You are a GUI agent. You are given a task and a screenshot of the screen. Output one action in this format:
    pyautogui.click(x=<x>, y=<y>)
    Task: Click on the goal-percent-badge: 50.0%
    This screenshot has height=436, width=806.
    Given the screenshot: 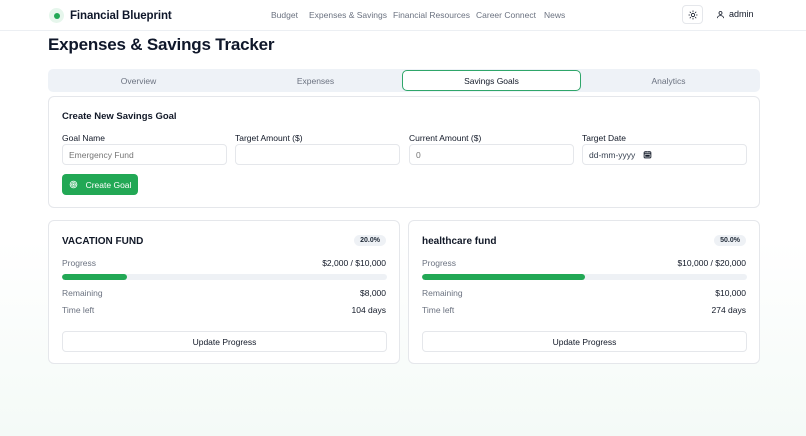 What is the action you would take?
    pyautogui.click(x=730, y=240)
    